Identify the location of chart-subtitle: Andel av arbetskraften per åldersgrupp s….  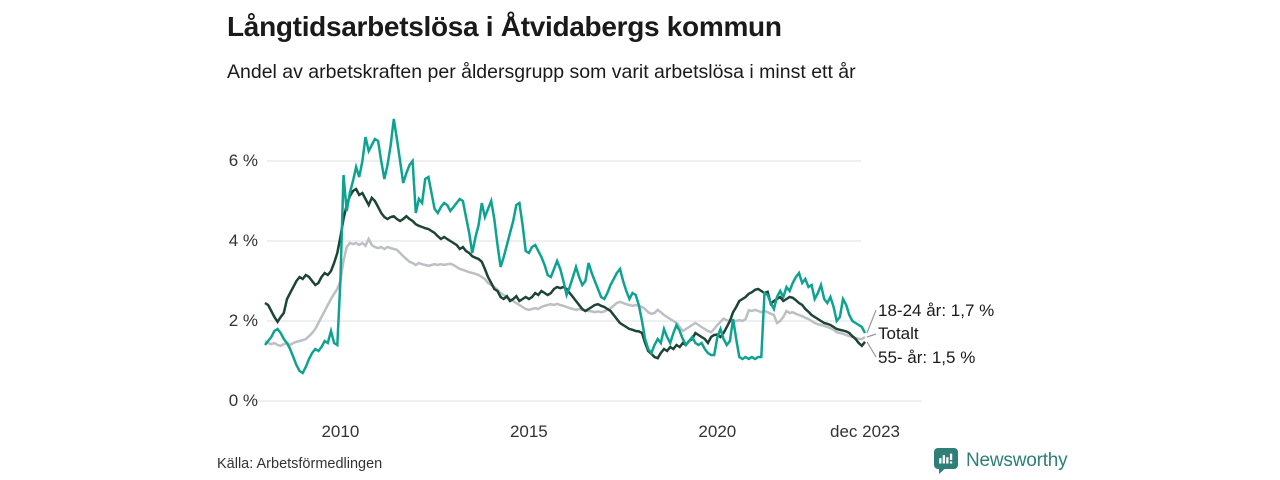
(541, 72).